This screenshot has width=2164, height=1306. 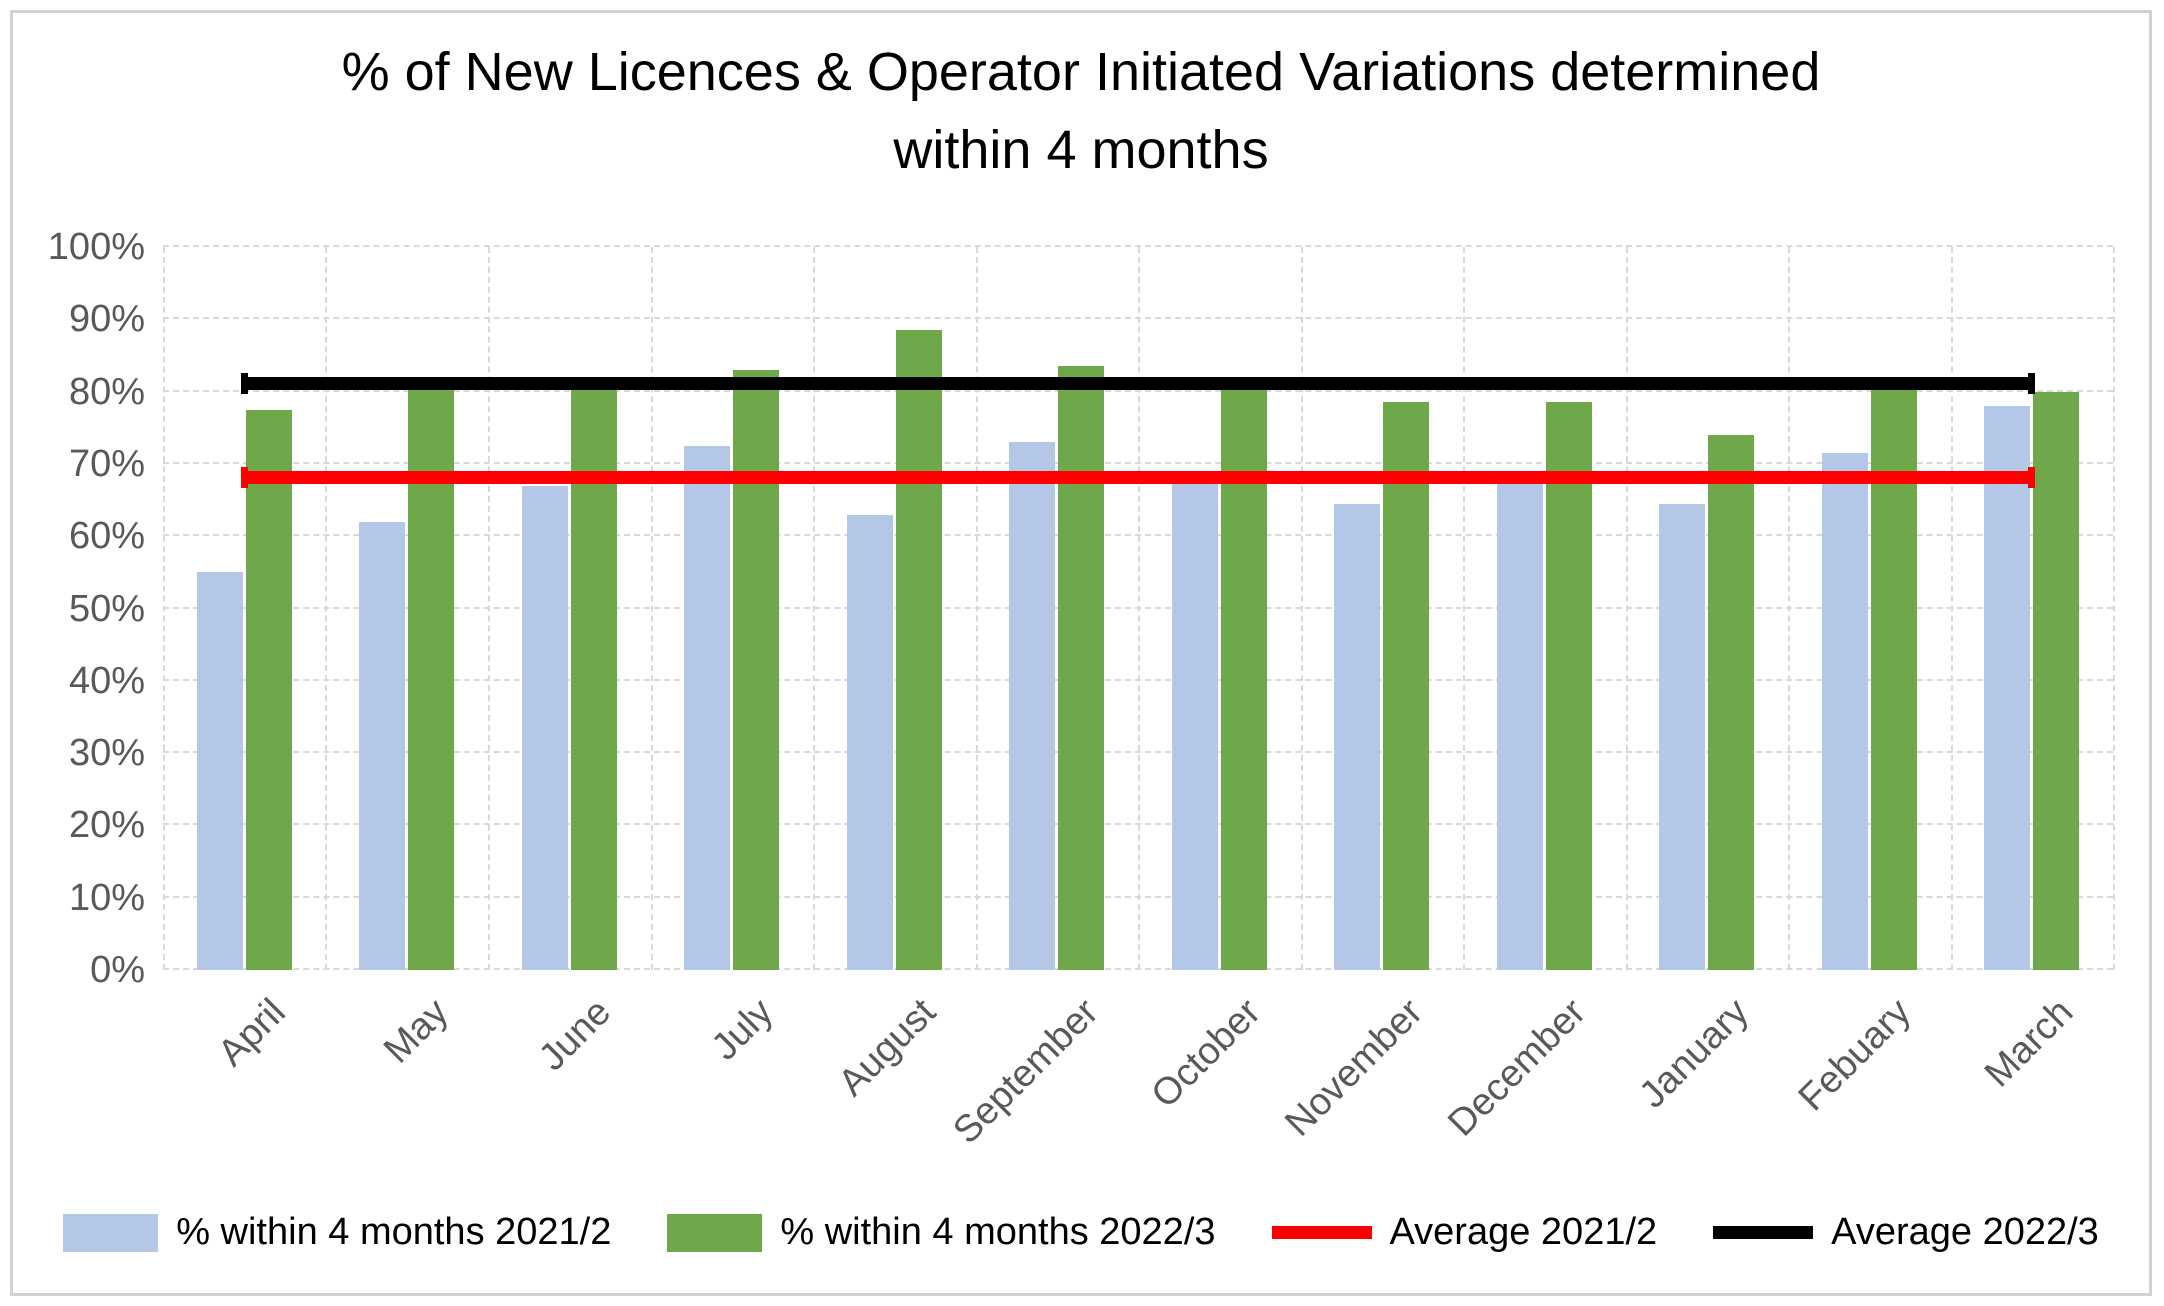 I want to click on bar-group-july, so click(x=732, y=608).